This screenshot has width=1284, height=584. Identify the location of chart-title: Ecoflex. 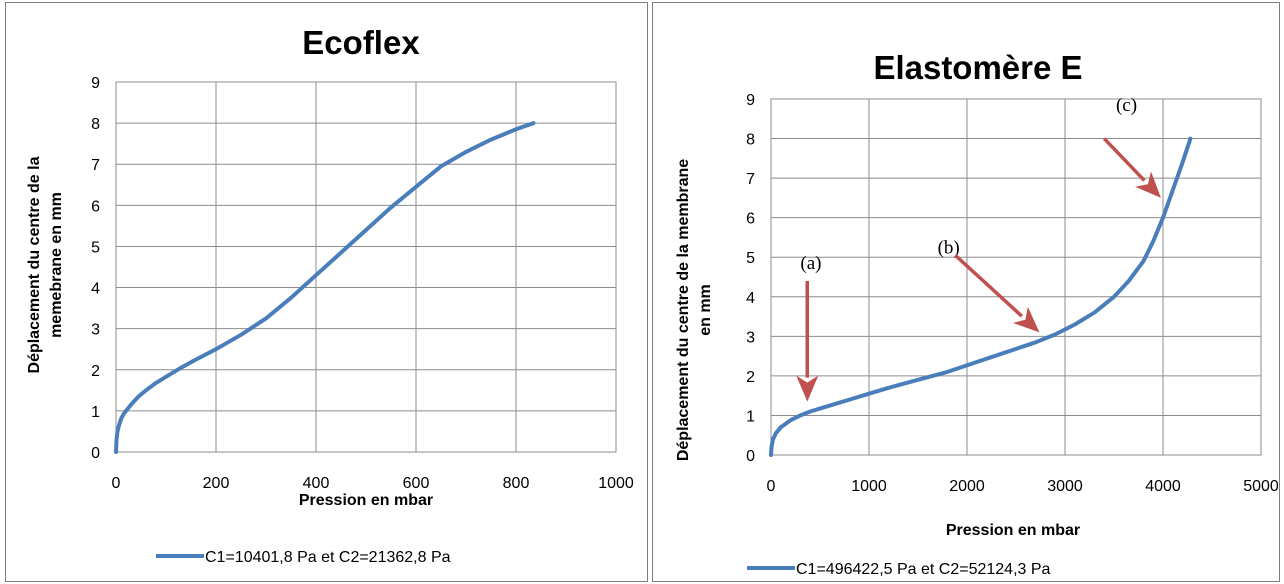
(361, 42).